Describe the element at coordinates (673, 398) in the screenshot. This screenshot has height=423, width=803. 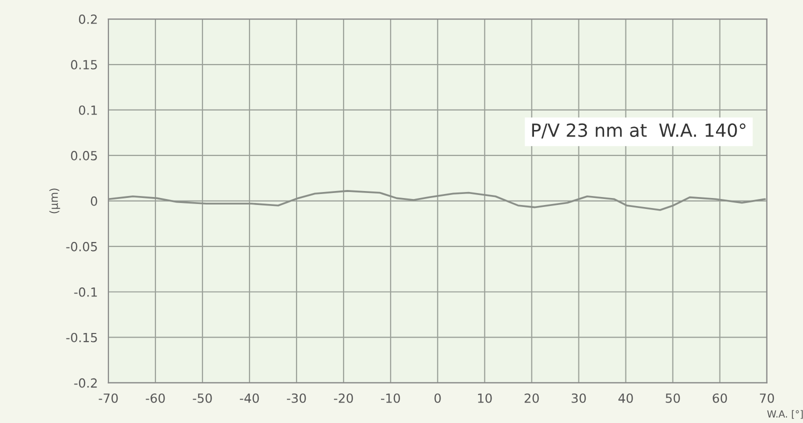
I see `x-tick-label: 50` at that location.